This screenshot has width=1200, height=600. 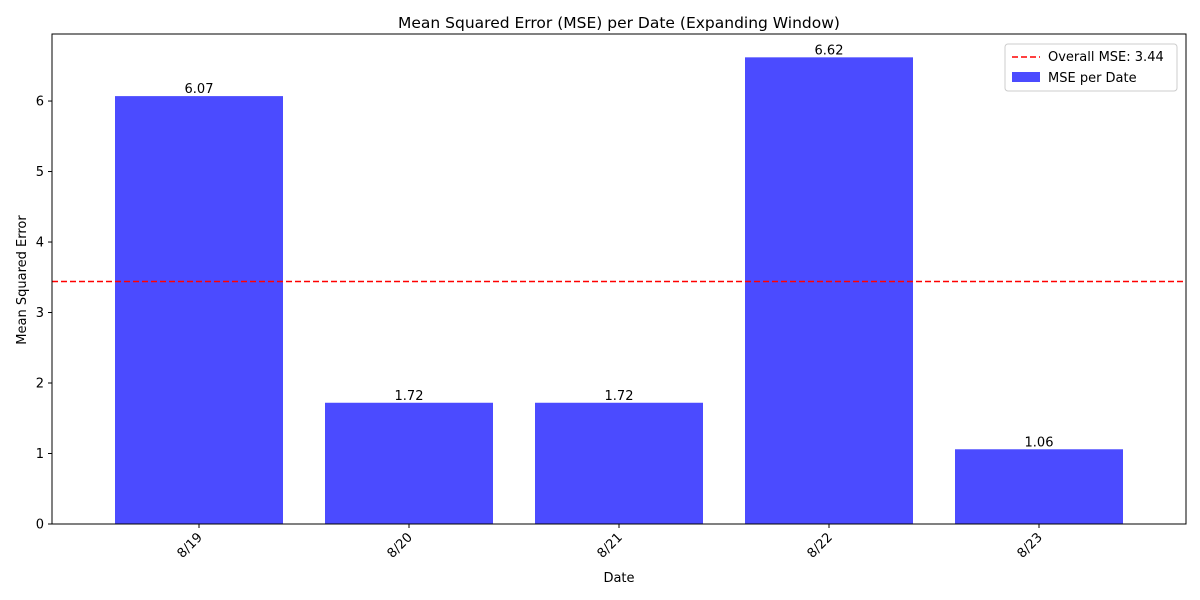 I want to click on y-tick-label: 5, so click(x=40, y=172).